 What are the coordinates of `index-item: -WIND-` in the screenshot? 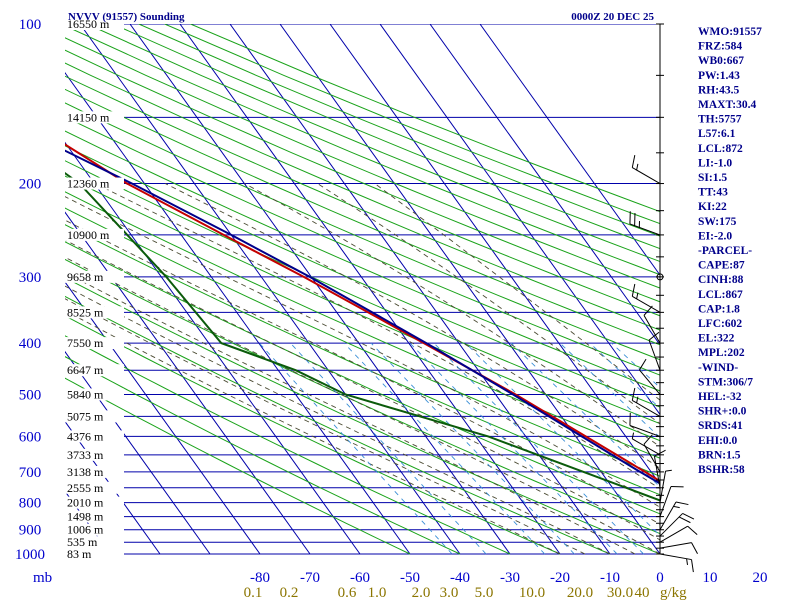 It's located at (718, 368).